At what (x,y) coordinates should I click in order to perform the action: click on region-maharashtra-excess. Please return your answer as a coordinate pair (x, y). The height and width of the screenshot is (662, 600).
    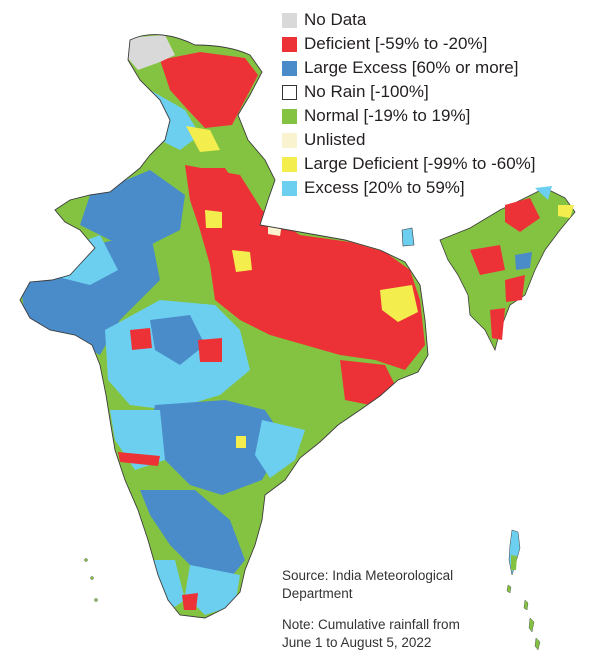
    Looking at the image, I should click on (137, 440).